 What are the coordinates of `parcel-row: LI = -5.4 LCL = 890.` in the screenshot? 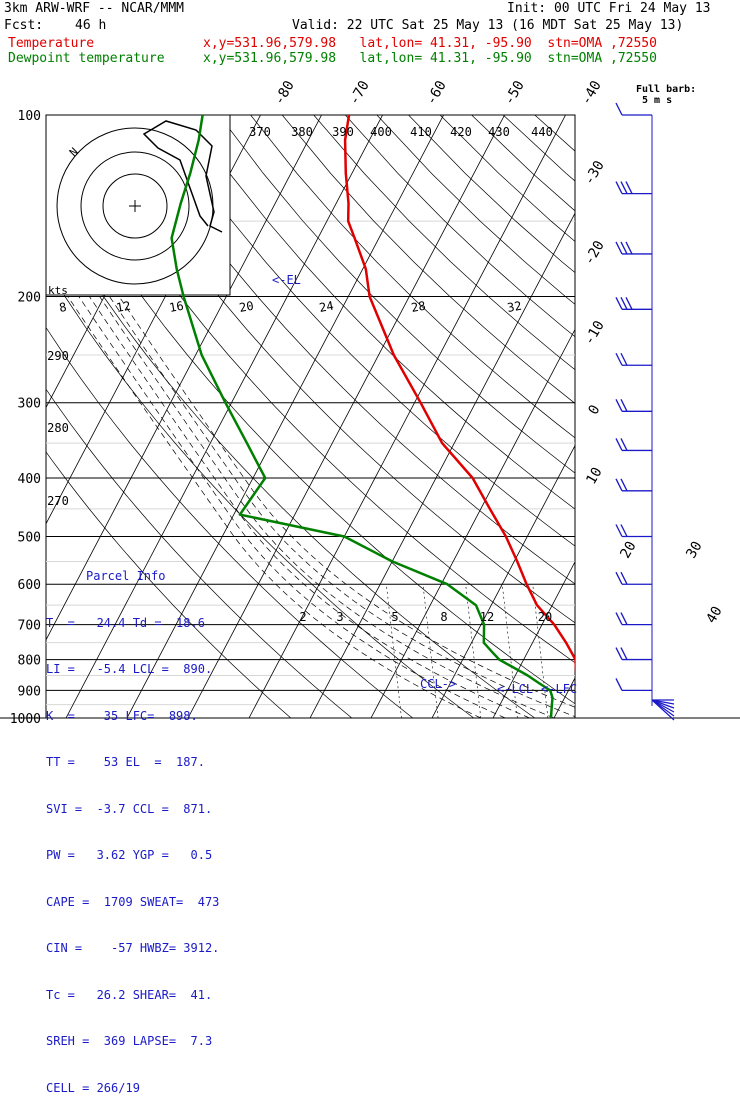 It's located at (146, 670).